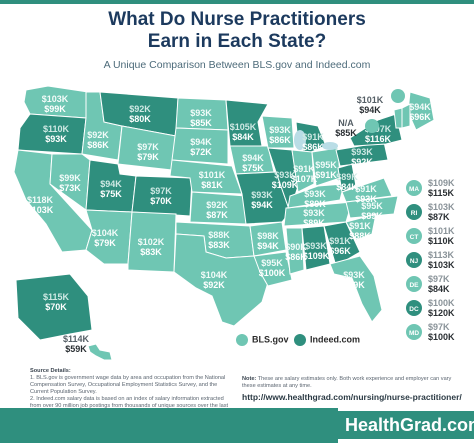 Image resolution: width=474 pixels, height=443 pixels. I want to click on side-badge-md, so click(414, 332).